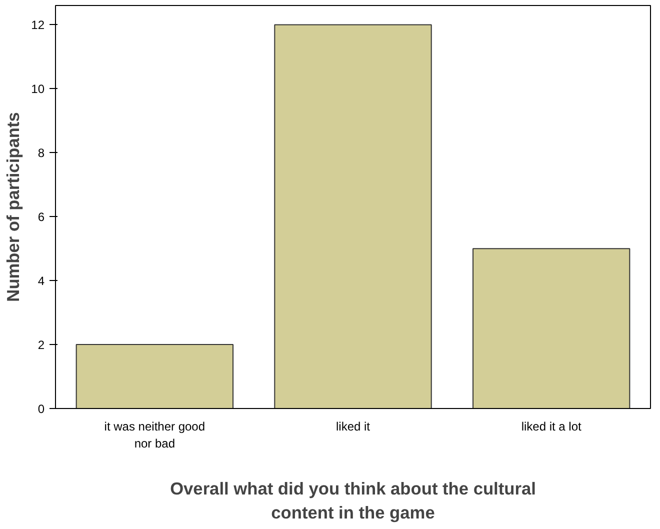 This screenshot has width=660, height=529. I want to click on x-tick-label: liked it, so click(353, 427).